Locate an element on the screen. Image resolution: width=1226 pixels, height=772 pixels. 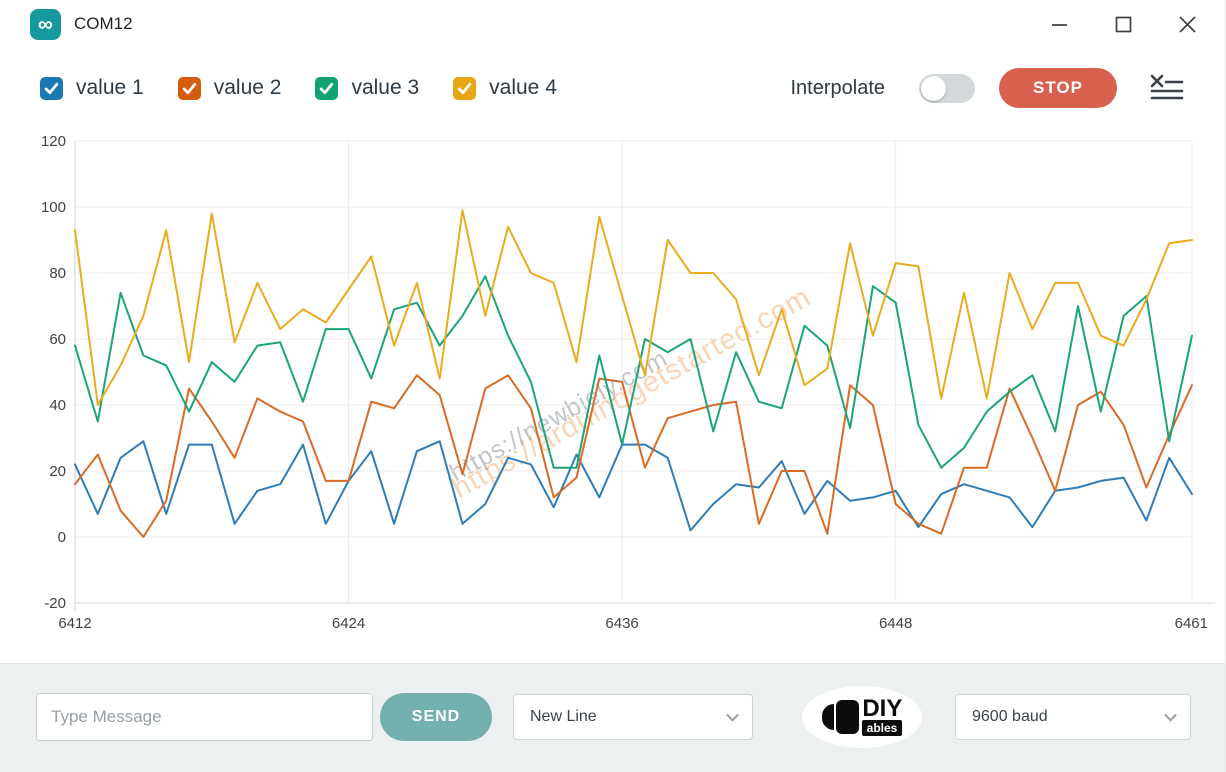
close-icon is located at coordinates (1187, 24).